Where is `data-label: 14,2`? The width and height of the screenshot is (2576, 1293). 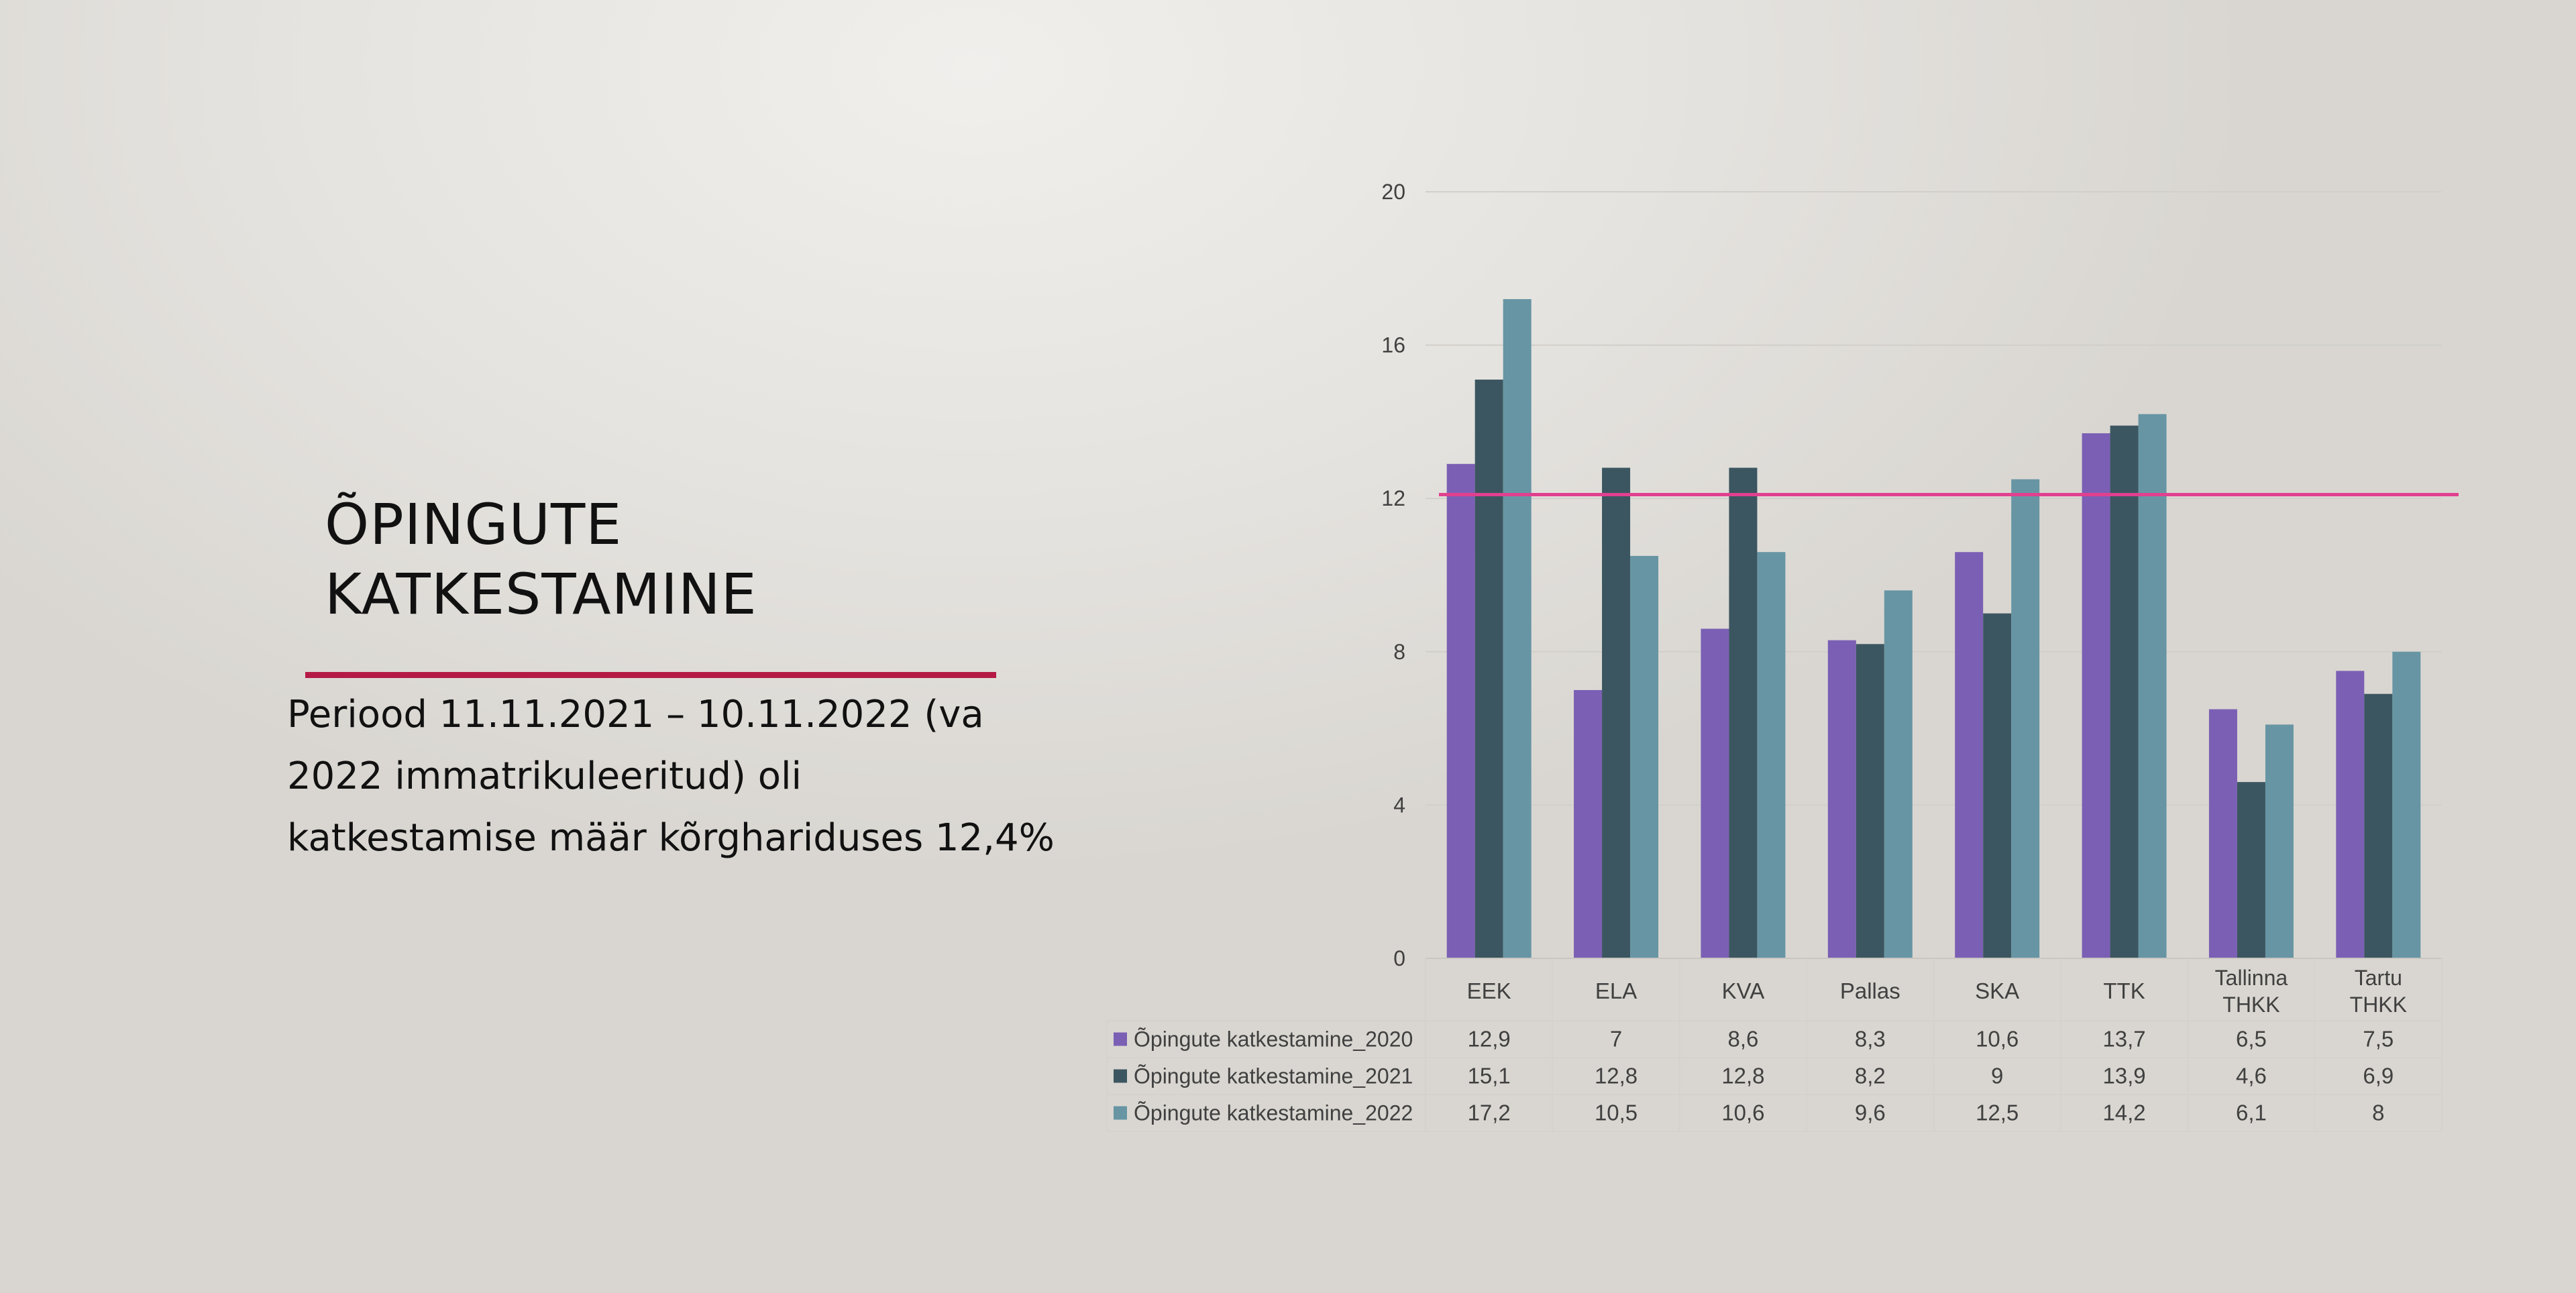
data-label: 14,2 is located at coordinates (2123, 1113).